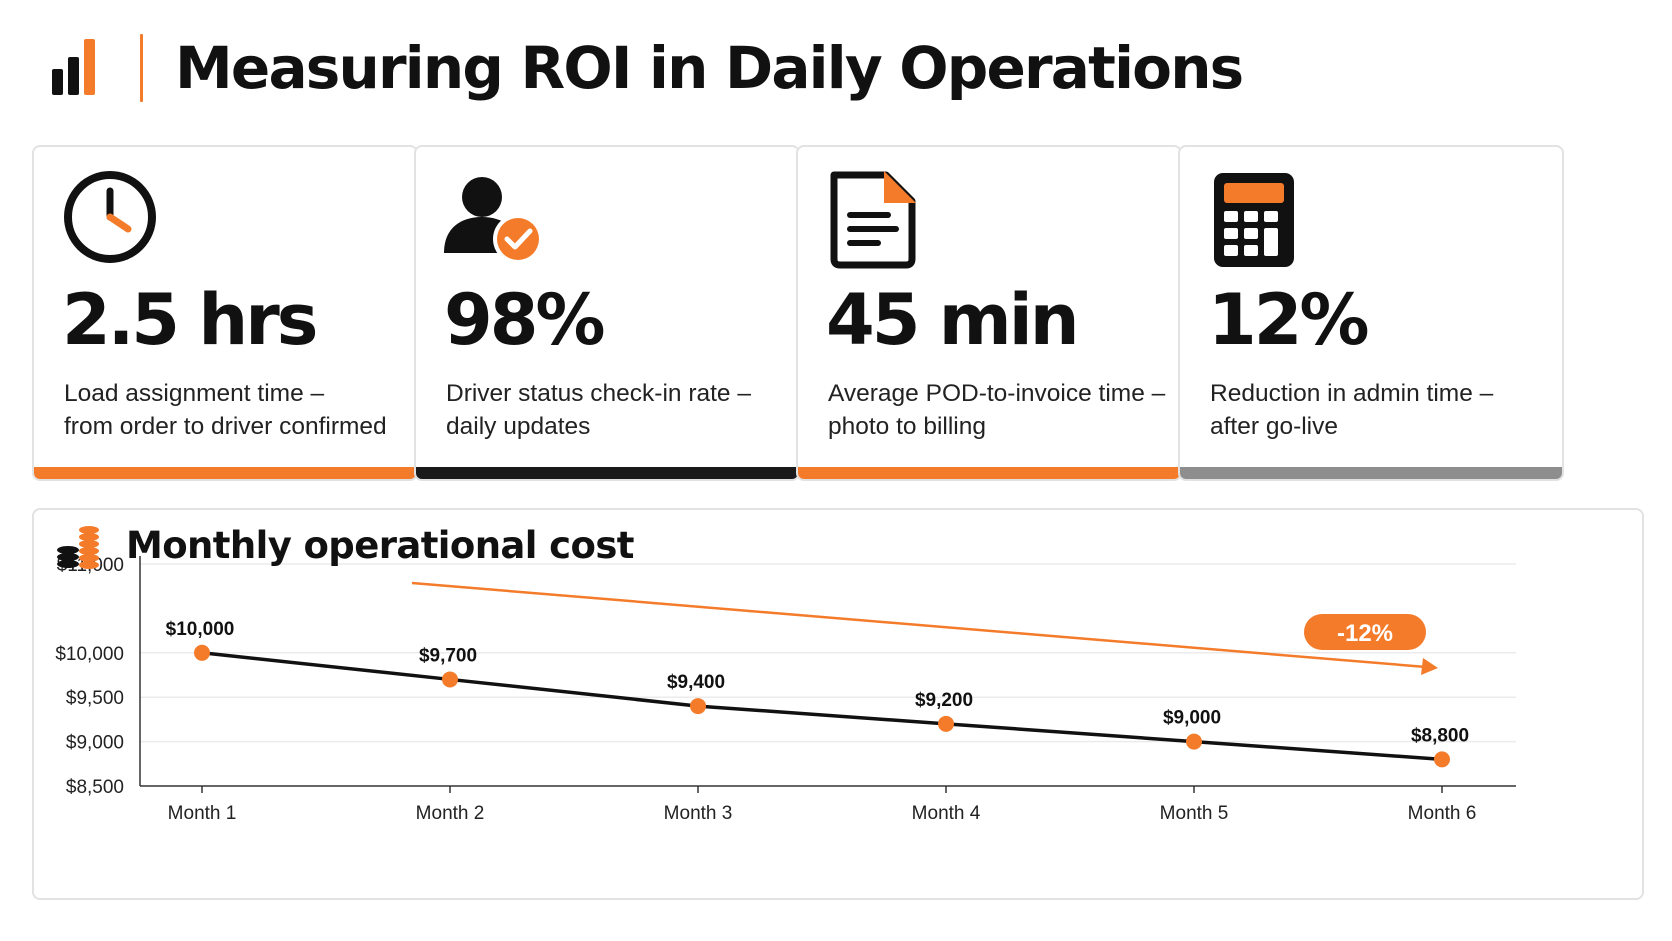 The height and width of the screenshot is (941, 1672). What do you see at coordinates (380, 545) in the screenshot?
I see `chart-title: Monthly operational cost` at bounding box center [380, 545].